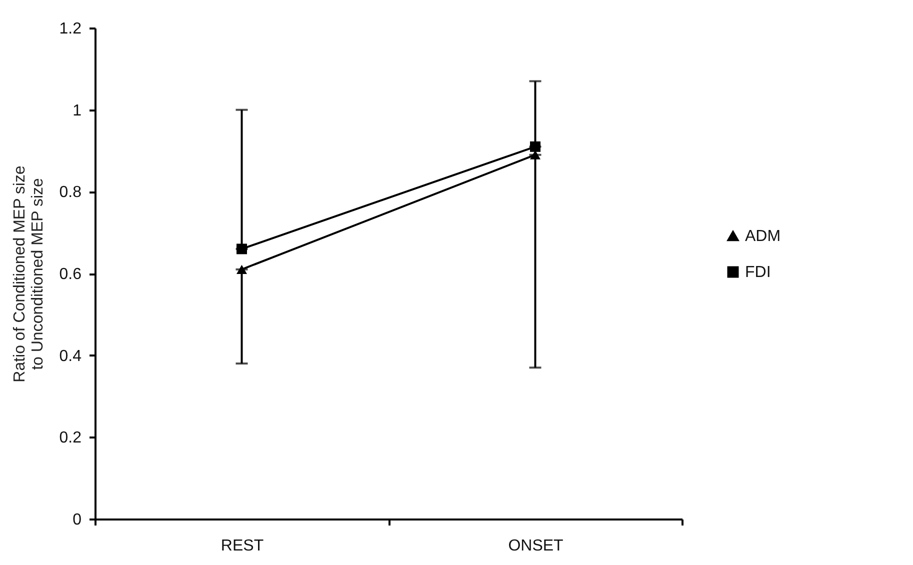  Describe the element at coordinates (70, 356) in the screenshot. I see `y-tick-label: 0.4` at that location.